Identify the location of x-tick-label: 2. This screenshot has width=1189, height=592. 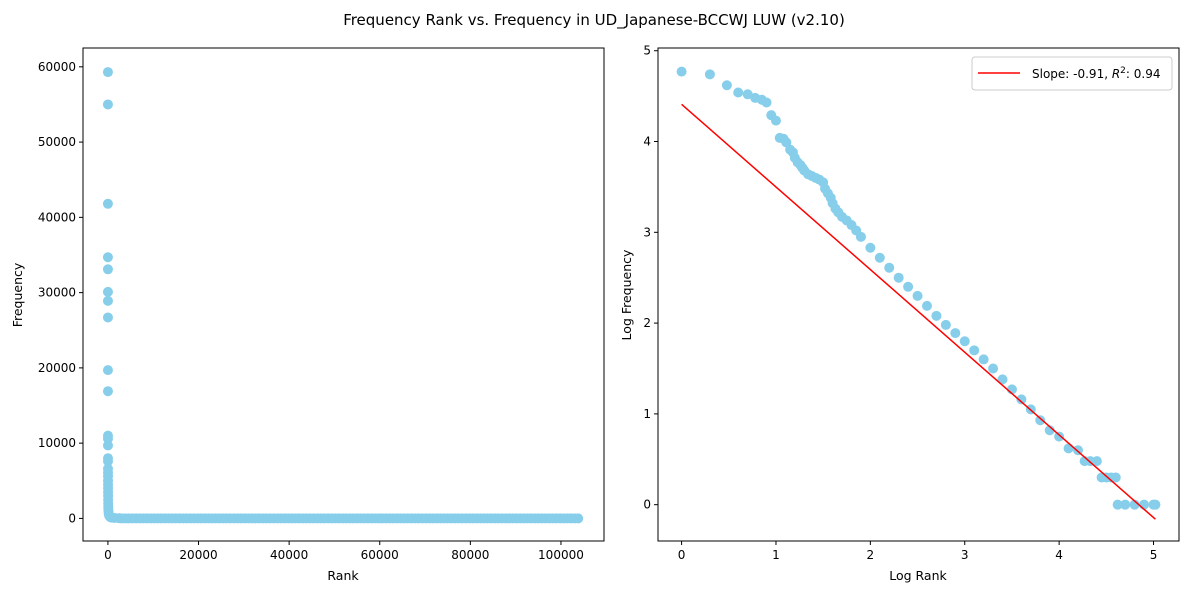
(871, 555).